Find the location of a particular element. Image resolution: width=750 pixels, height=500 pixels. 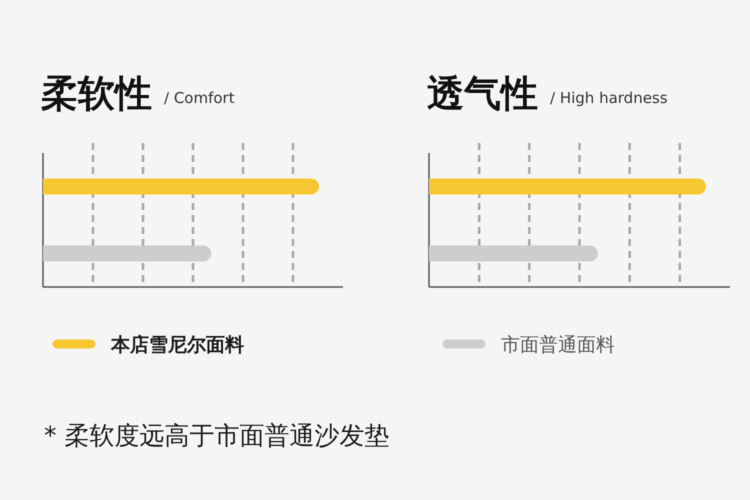

chart-subtitle: / High hardness is located at coordinates (609, 98).